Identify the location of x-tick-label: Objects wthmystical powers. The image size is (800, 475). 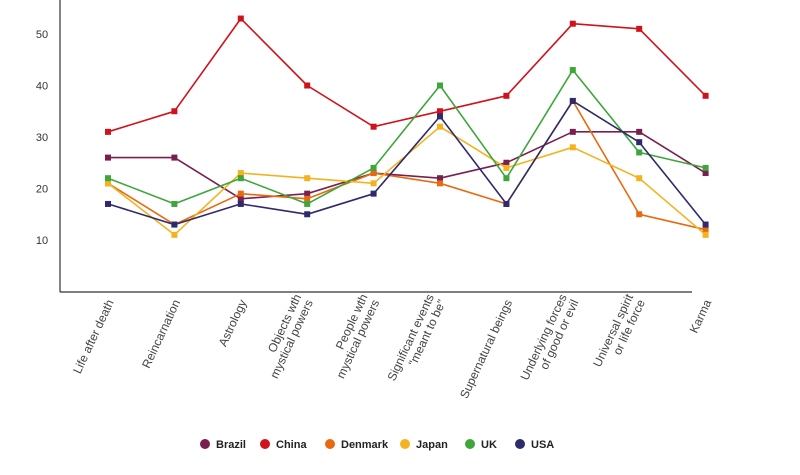
(285, 336).